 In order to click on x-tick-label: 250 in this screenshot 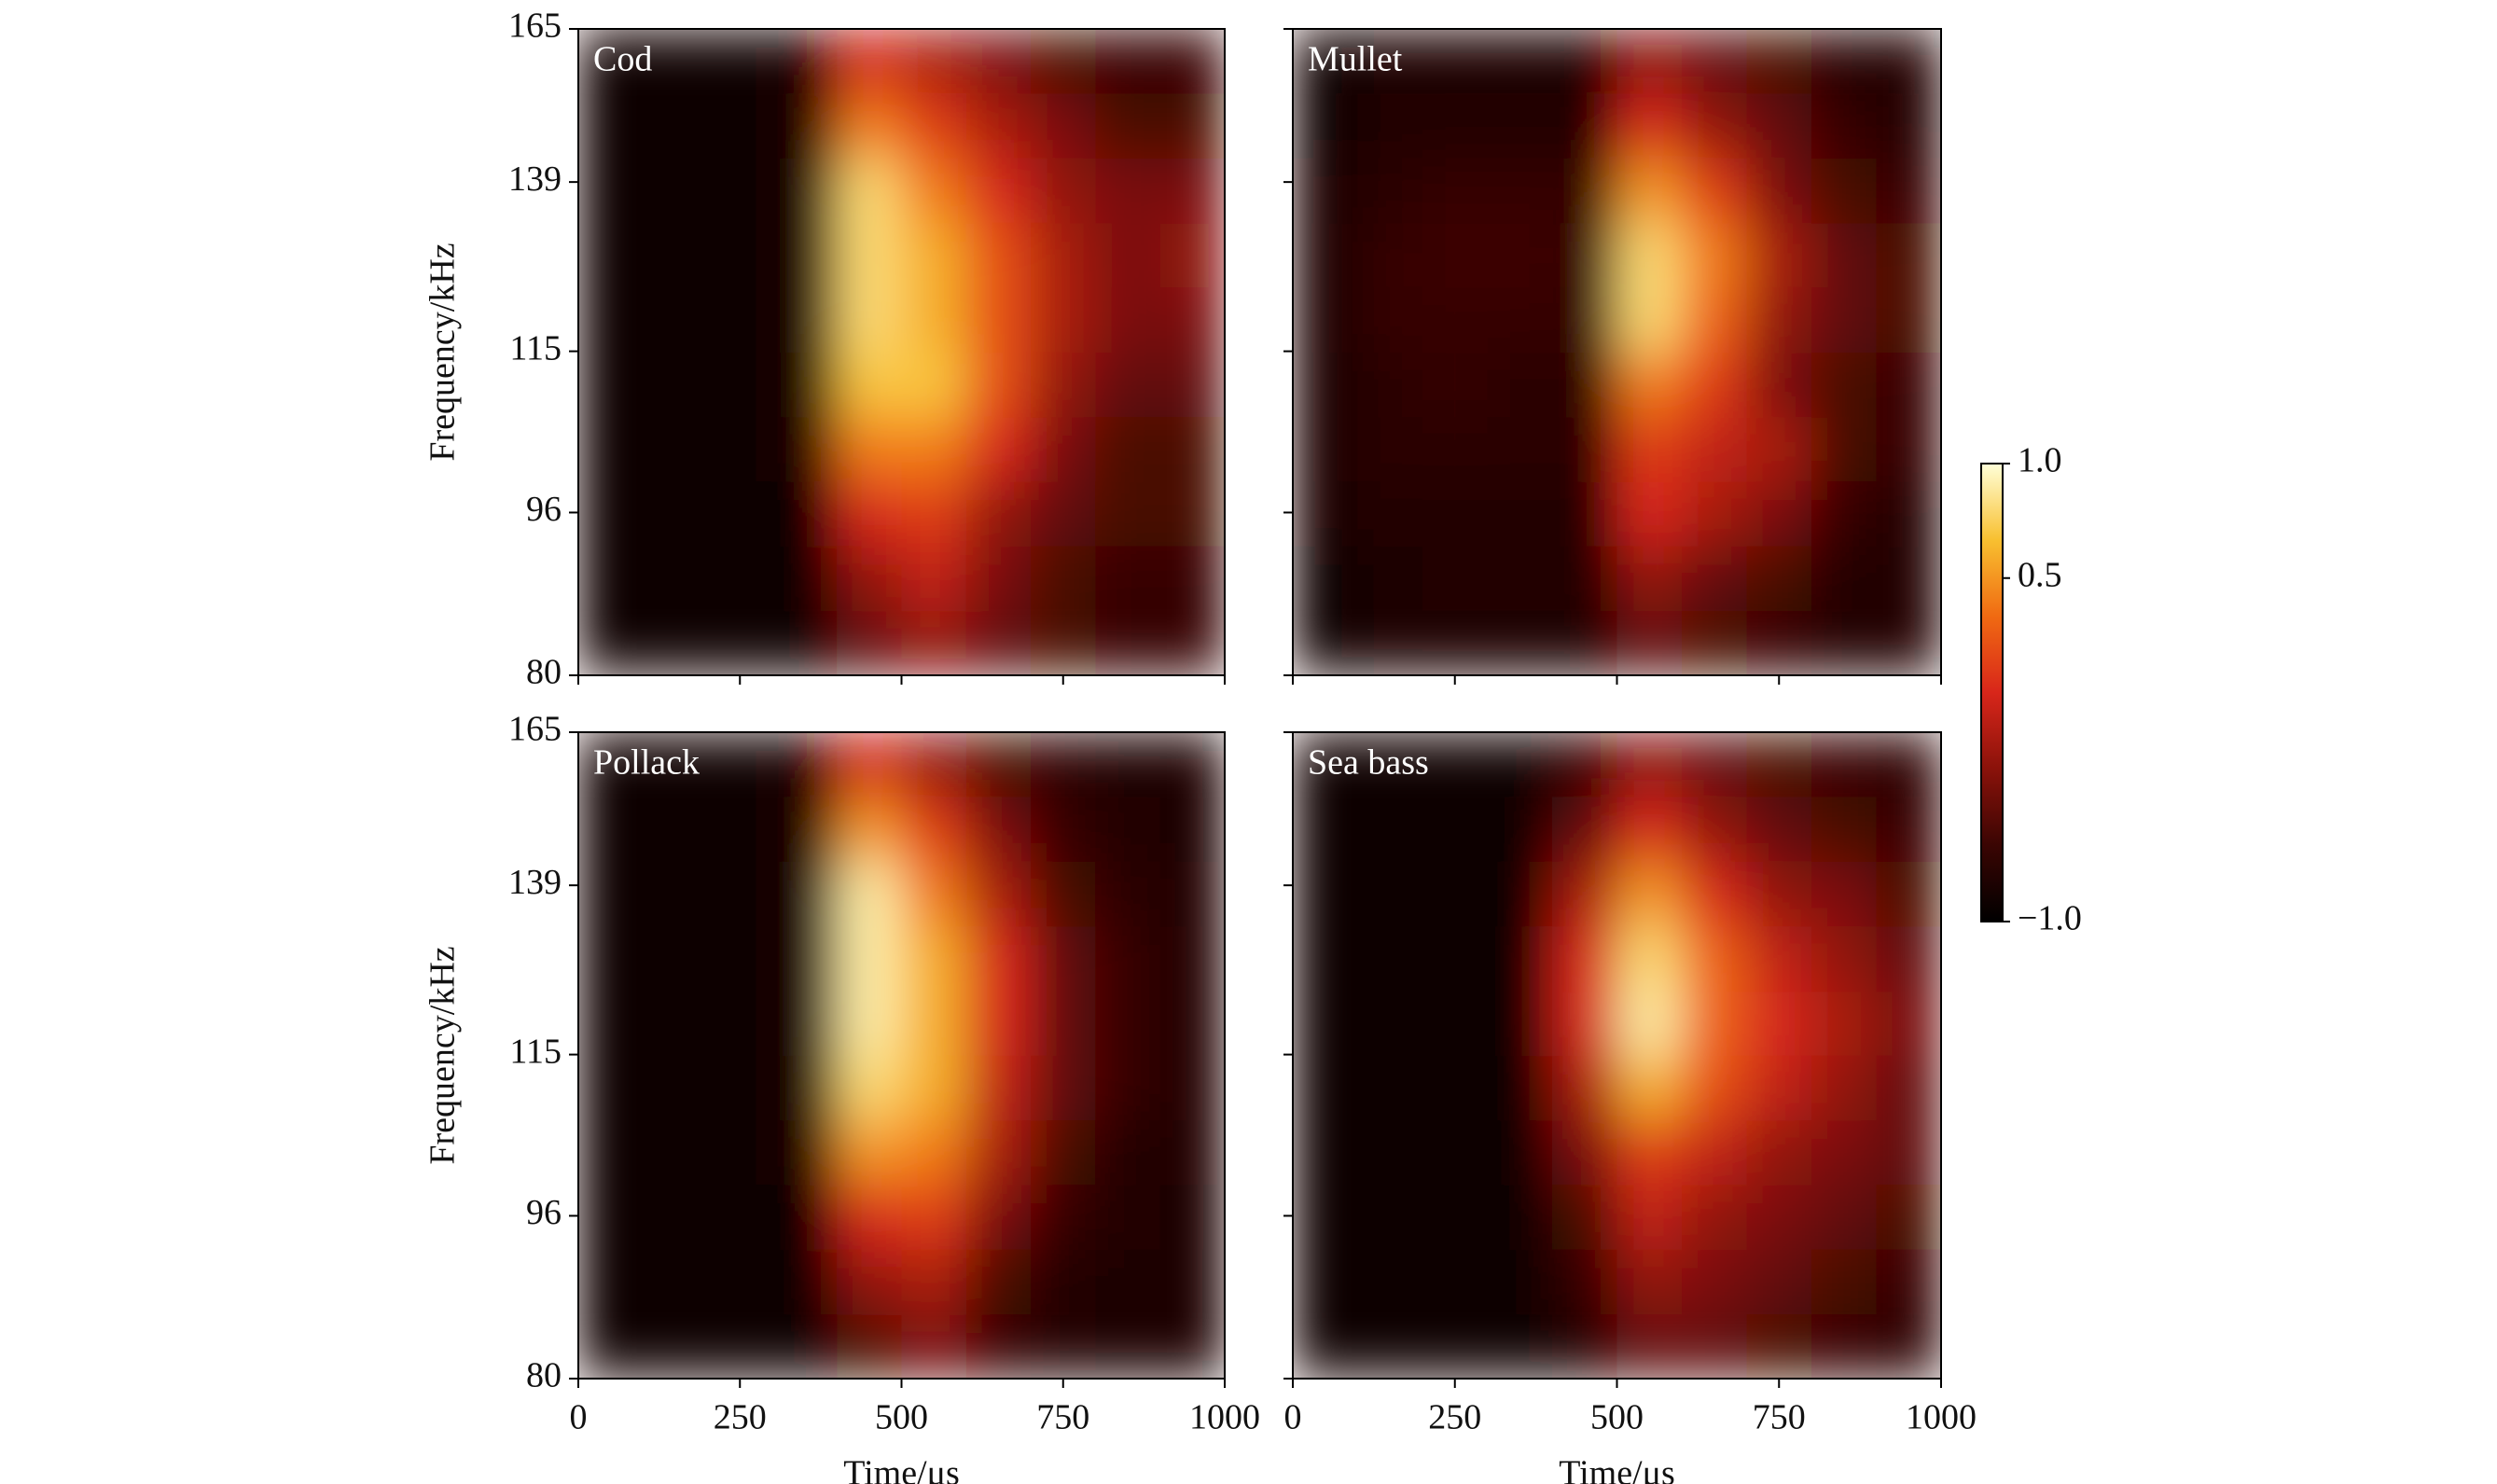, I will do `click(740, 1417)`.